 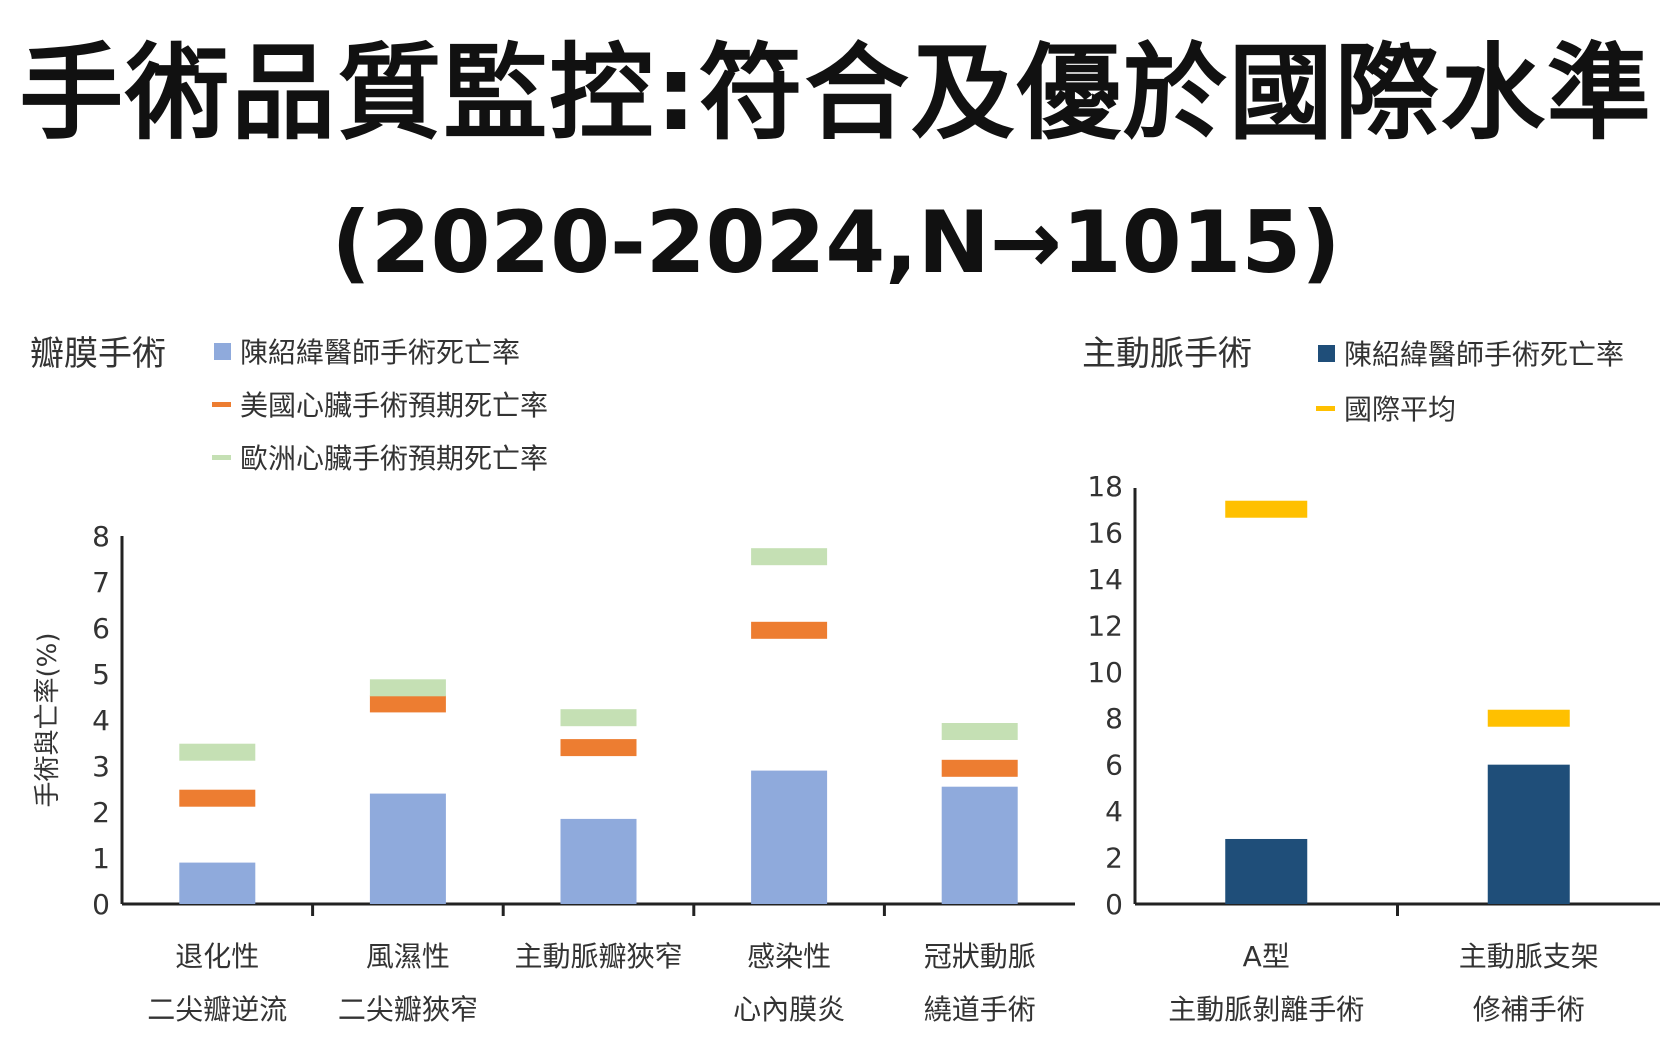 What do you see at coordinates (1167, 354) in the screenshot?
I see `aortic-chart-title: 主動脈手術` at bounding box center [1167, 354].